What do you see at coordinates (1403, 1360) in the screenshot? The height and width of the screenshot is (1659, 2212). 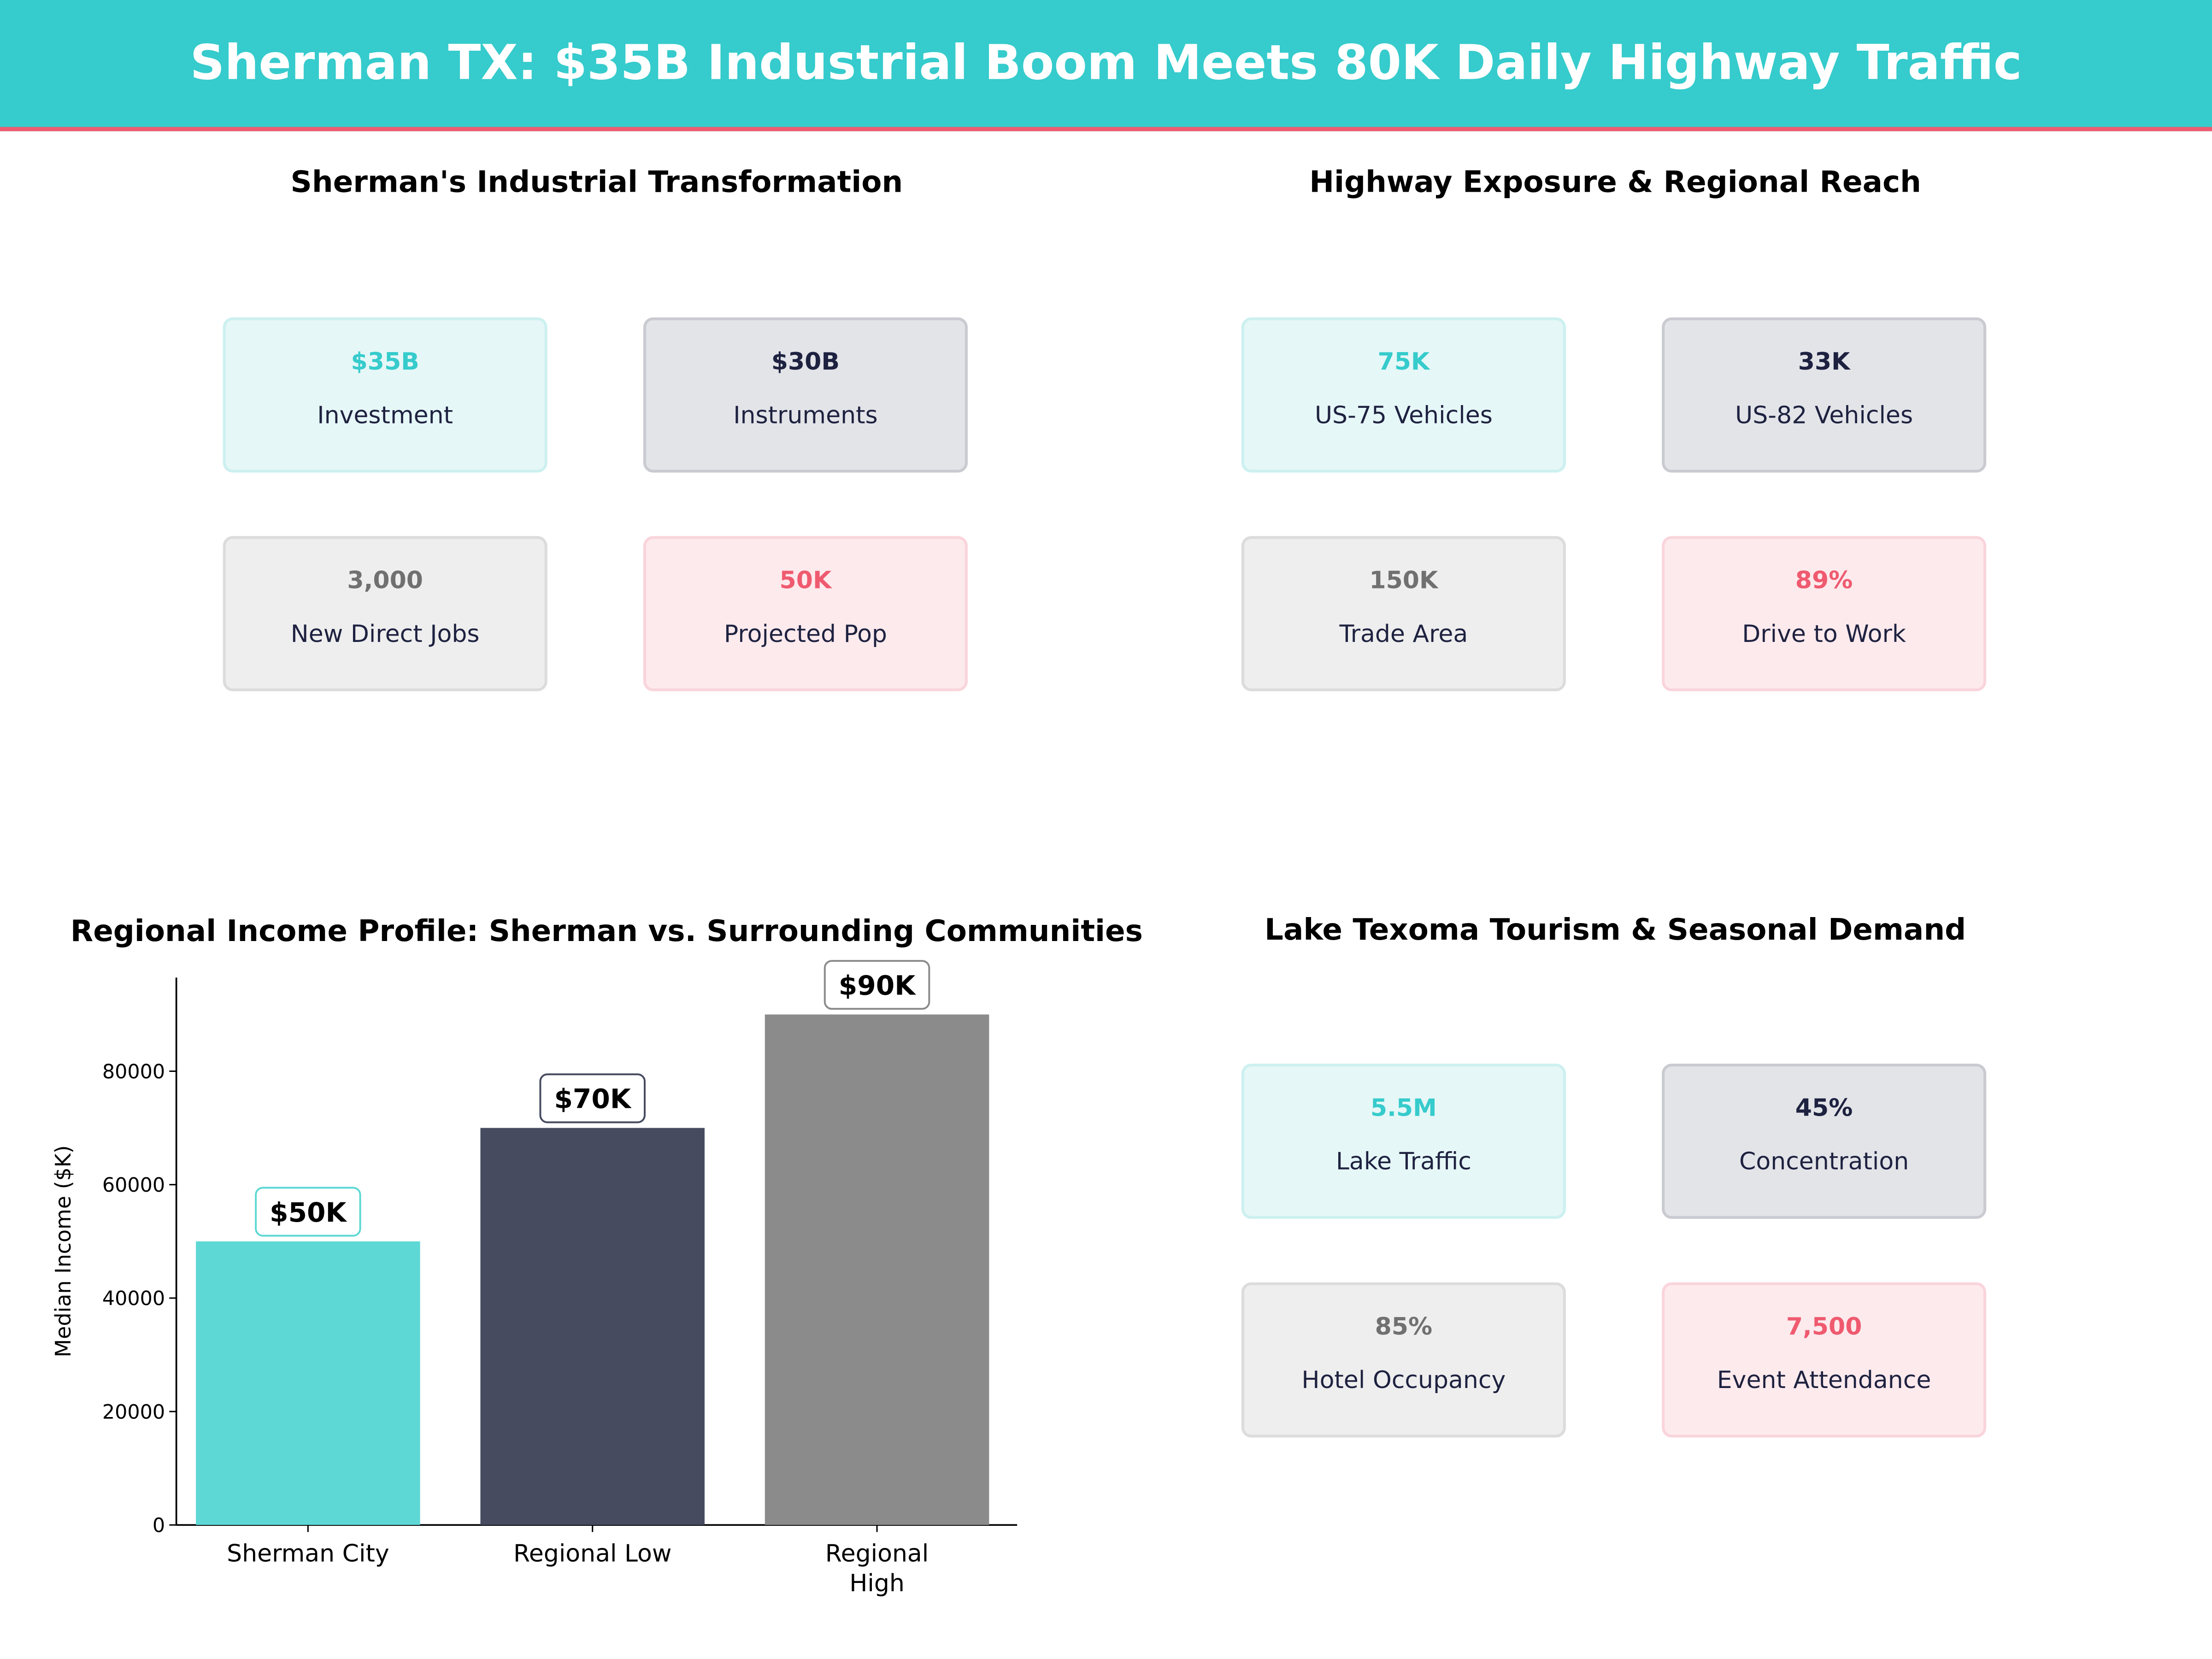 I see `stat-card: 85% Hotel Occupancy` at bounding box center [1403, 1360].